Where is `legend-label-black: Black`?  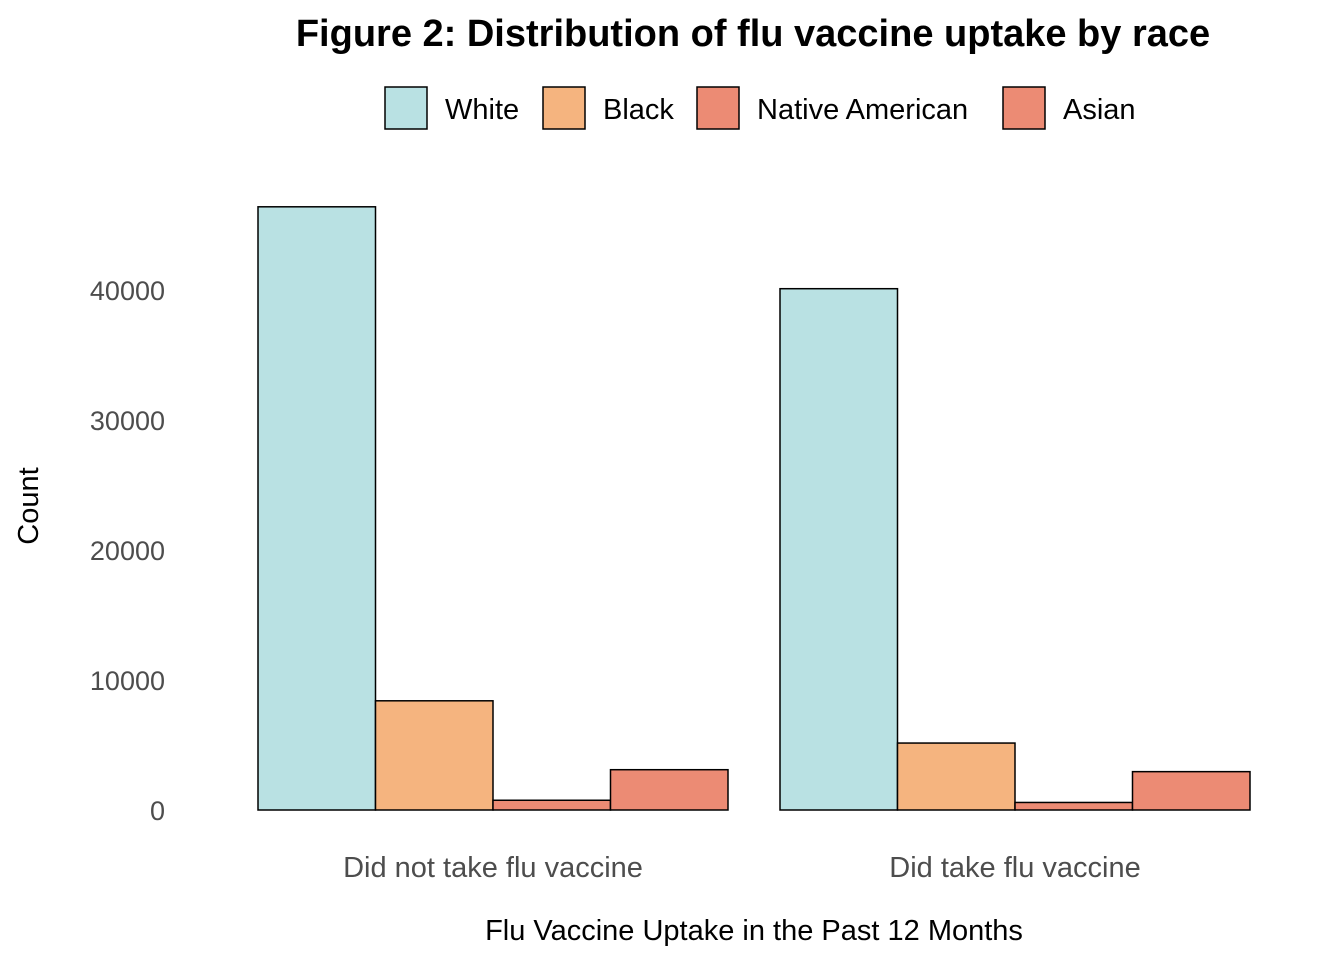
legend-label-black: Black is located at coordinates (638, 110).